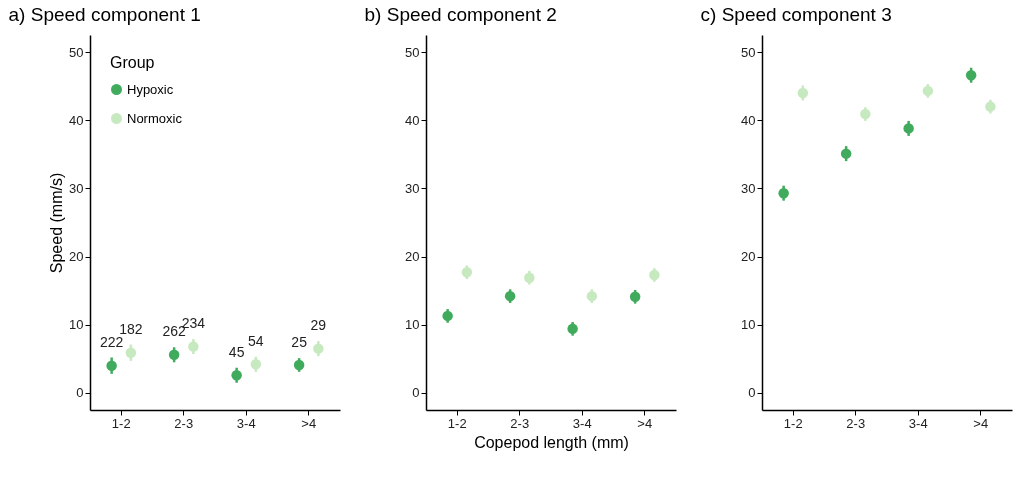 The width and height of the screenshot is (1021, 481). What do you see at coordinates (236, 351) in the screenshot?
I see `annotation: 45` at bounding box center [236, 351].